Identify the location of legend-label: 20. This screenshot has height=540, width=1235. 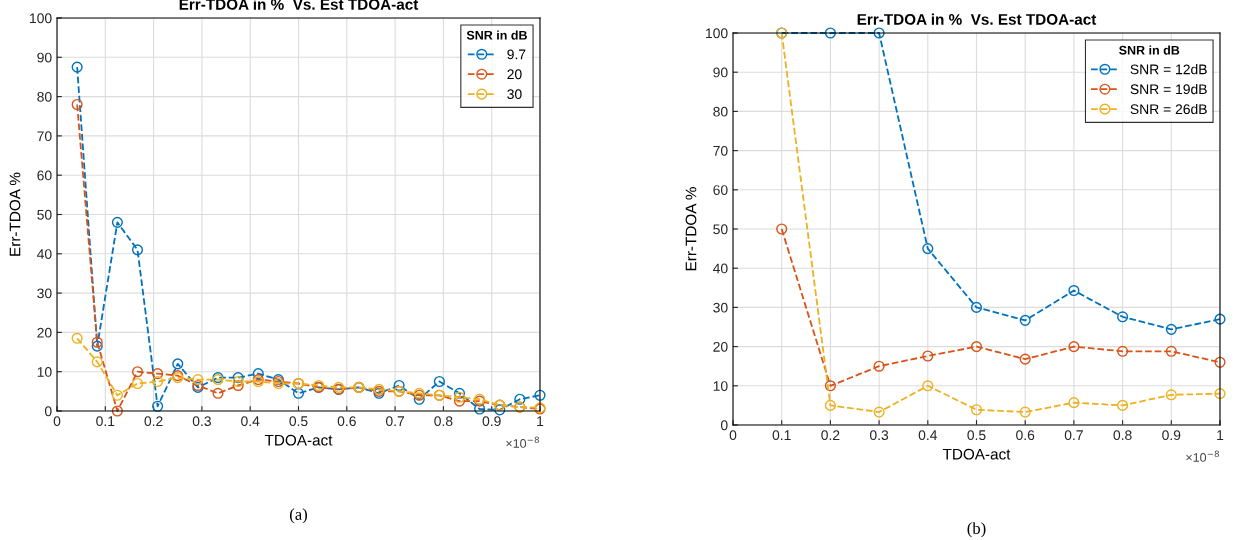
(514, 74).